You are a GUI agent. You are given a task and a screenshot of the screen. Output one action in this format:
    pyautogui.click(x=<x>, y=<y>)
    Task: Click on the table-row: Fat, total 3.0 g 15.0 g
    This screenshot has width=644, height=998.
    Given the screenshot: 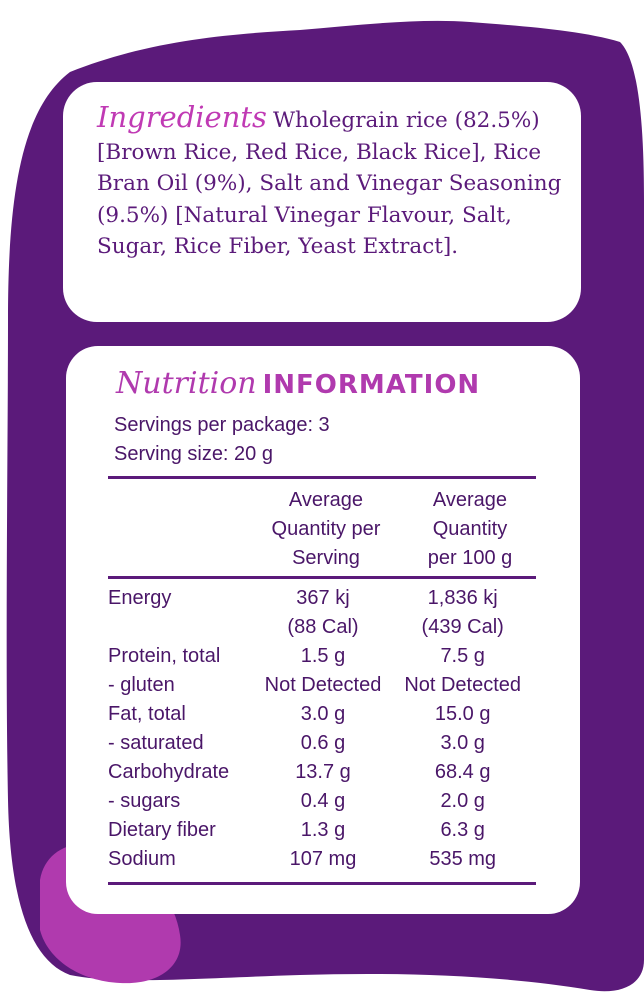 What is the action you would take?
    pyautogui.click(x=322, y=714)
    